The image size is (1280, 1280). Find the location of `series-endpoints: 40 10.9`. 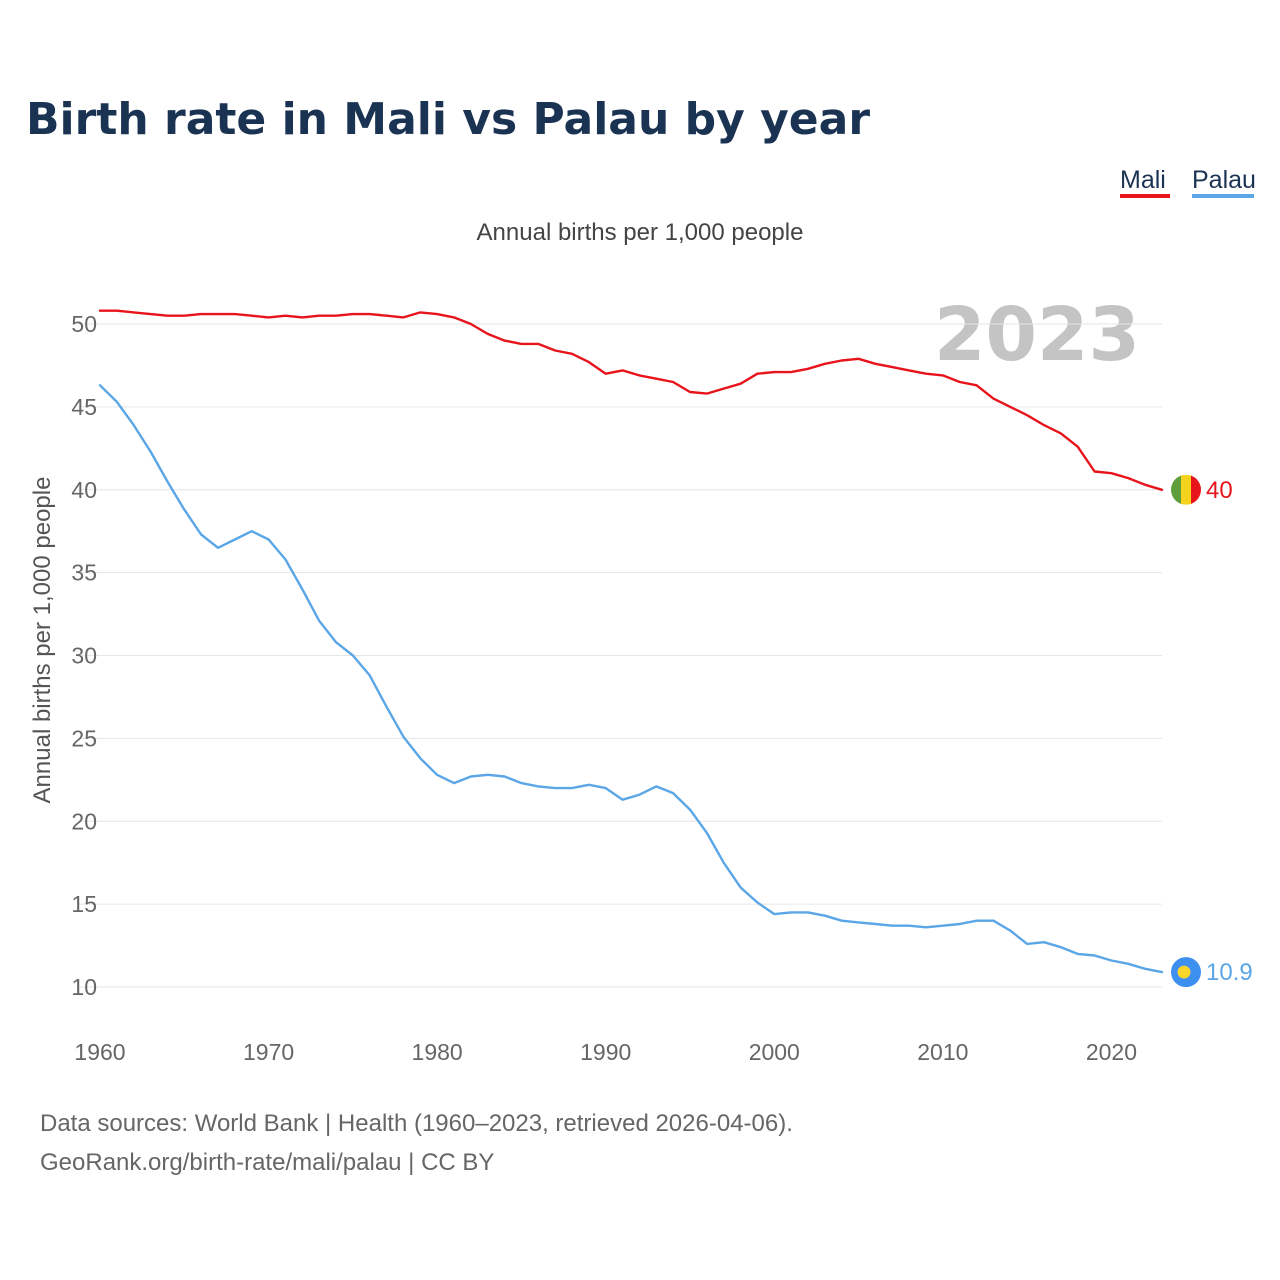

series-endpoints: 40 10.9 is located at coordinates (1212, 731).